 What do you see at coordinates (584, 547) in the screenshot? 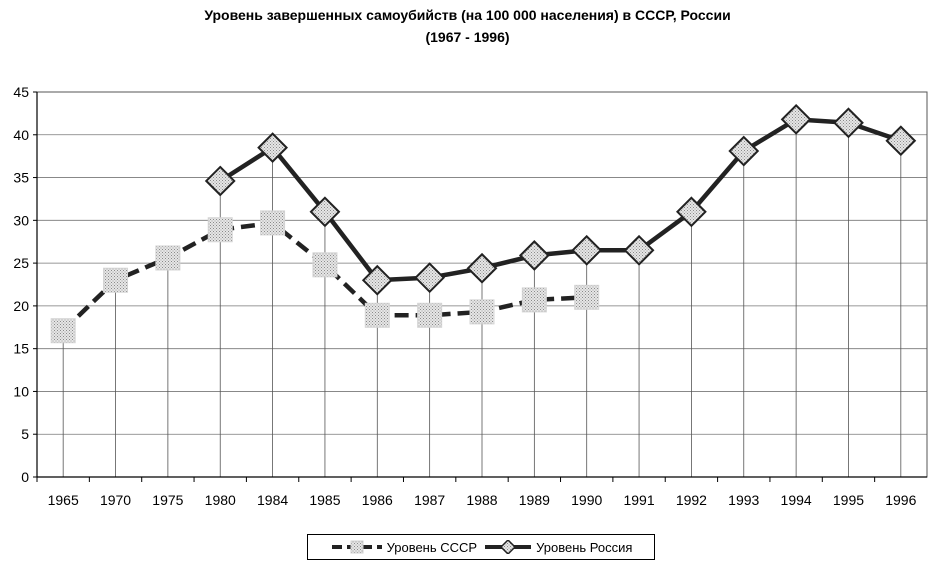
I see `legend-label-russia: Уровень Россия` at bounding box center [584, 547].